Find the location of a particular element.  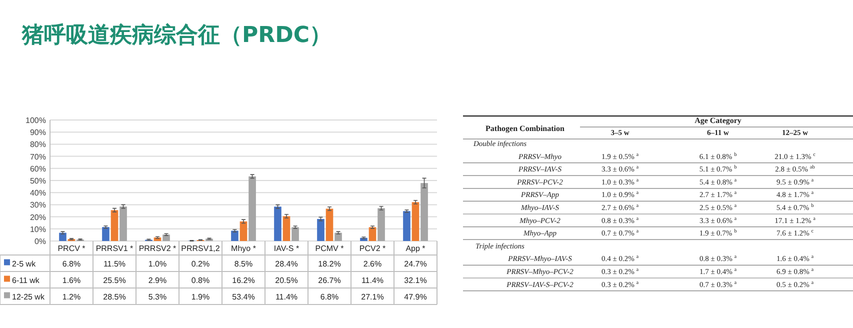

data-label: 2.6% is located at coordinates (372, 263).